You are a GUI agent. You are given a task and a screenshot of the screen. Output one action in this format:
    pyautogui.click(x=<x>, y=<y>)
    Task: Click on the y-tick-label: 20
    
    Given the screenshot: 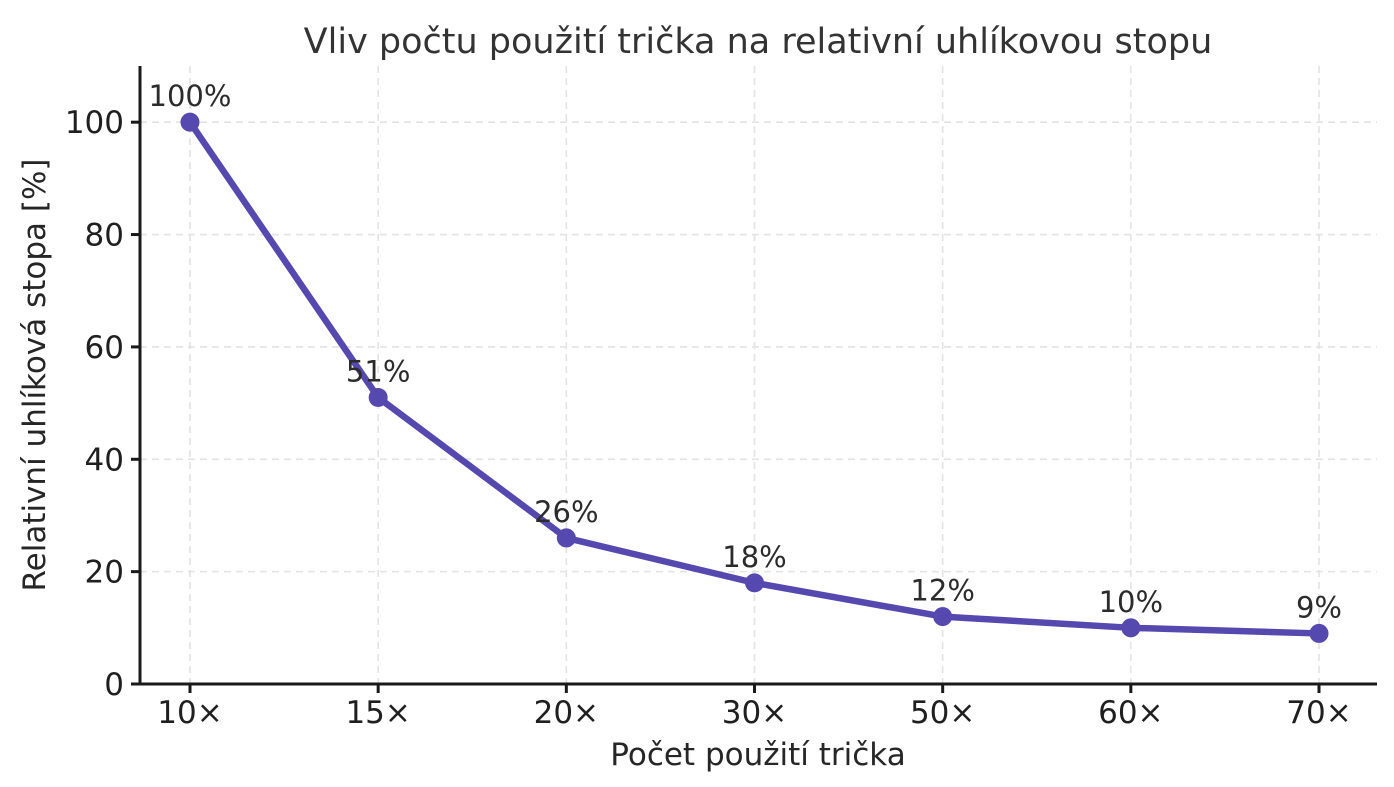 What is the action you would take?
    pyautogui.click(x=104, y=573)
    